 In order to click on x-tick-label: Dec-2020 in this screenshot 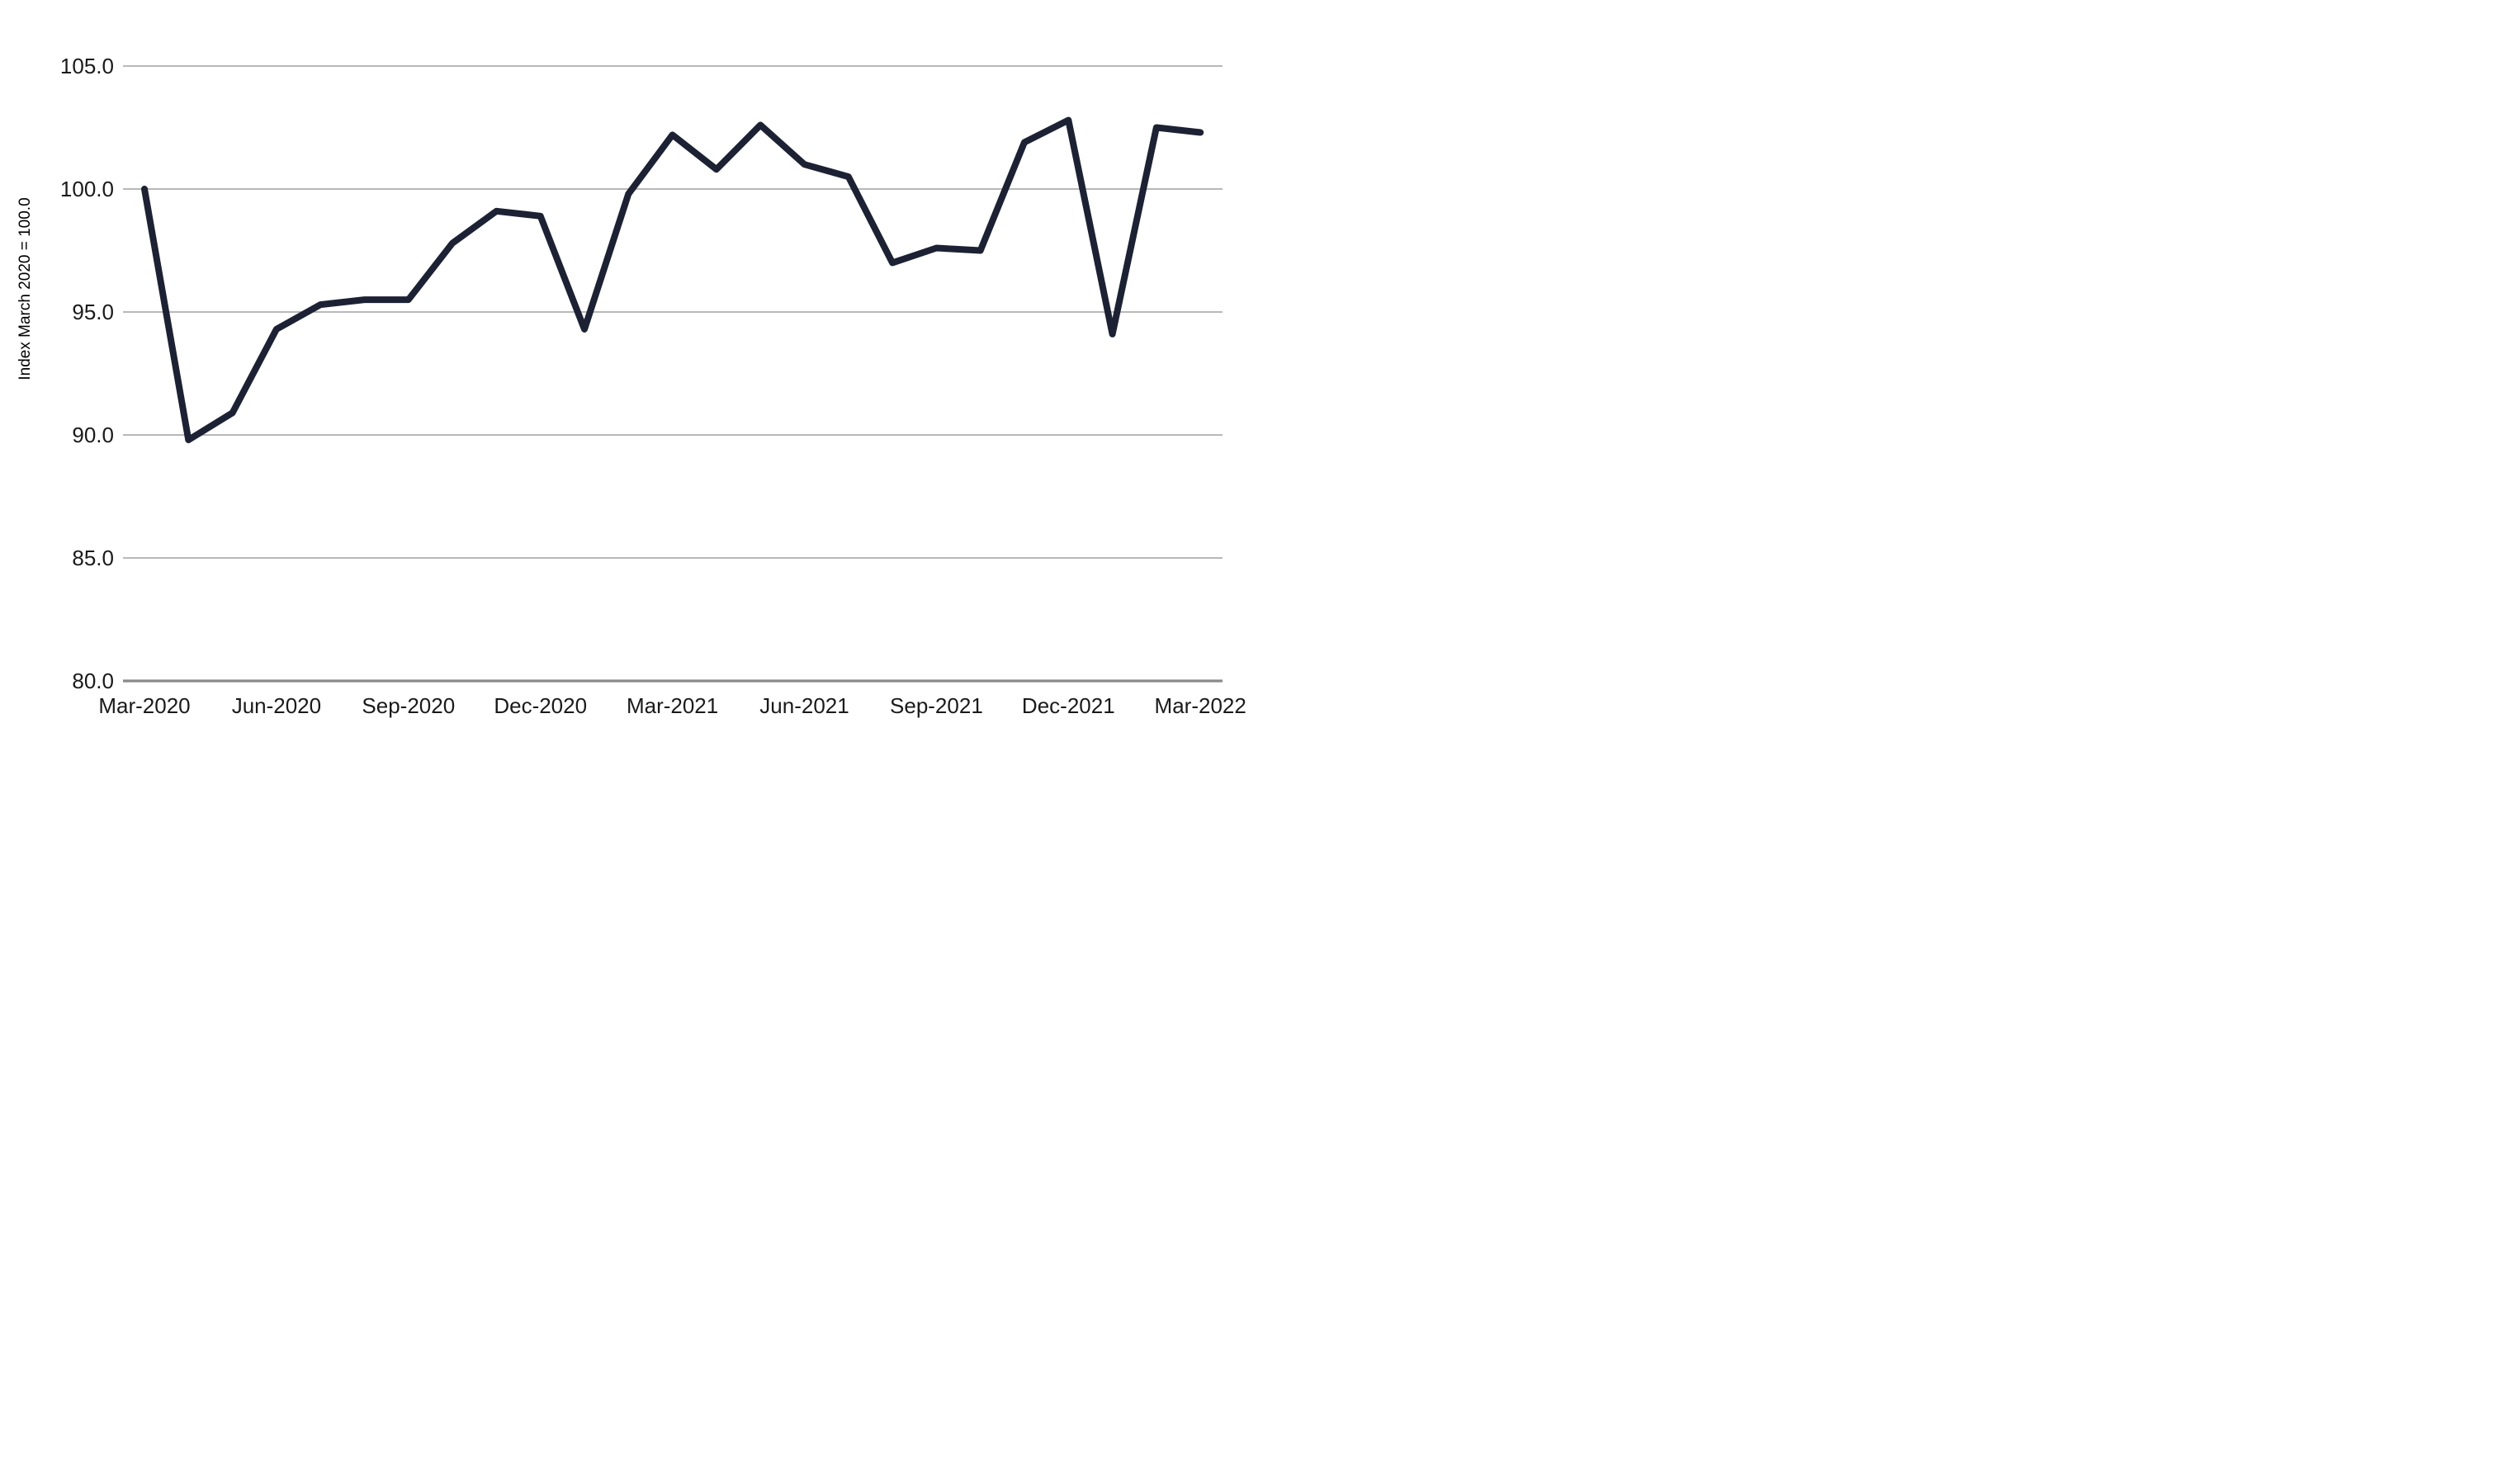, I will do `click(540, 705)`.